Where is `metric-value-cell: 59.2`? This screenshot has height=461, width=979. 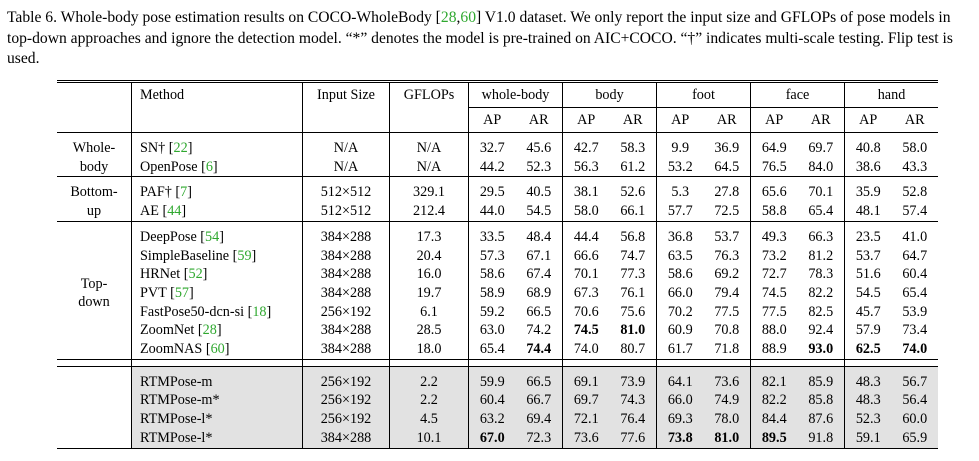 metric-value-cell: 59.2 is located at coordinates (492, 312).